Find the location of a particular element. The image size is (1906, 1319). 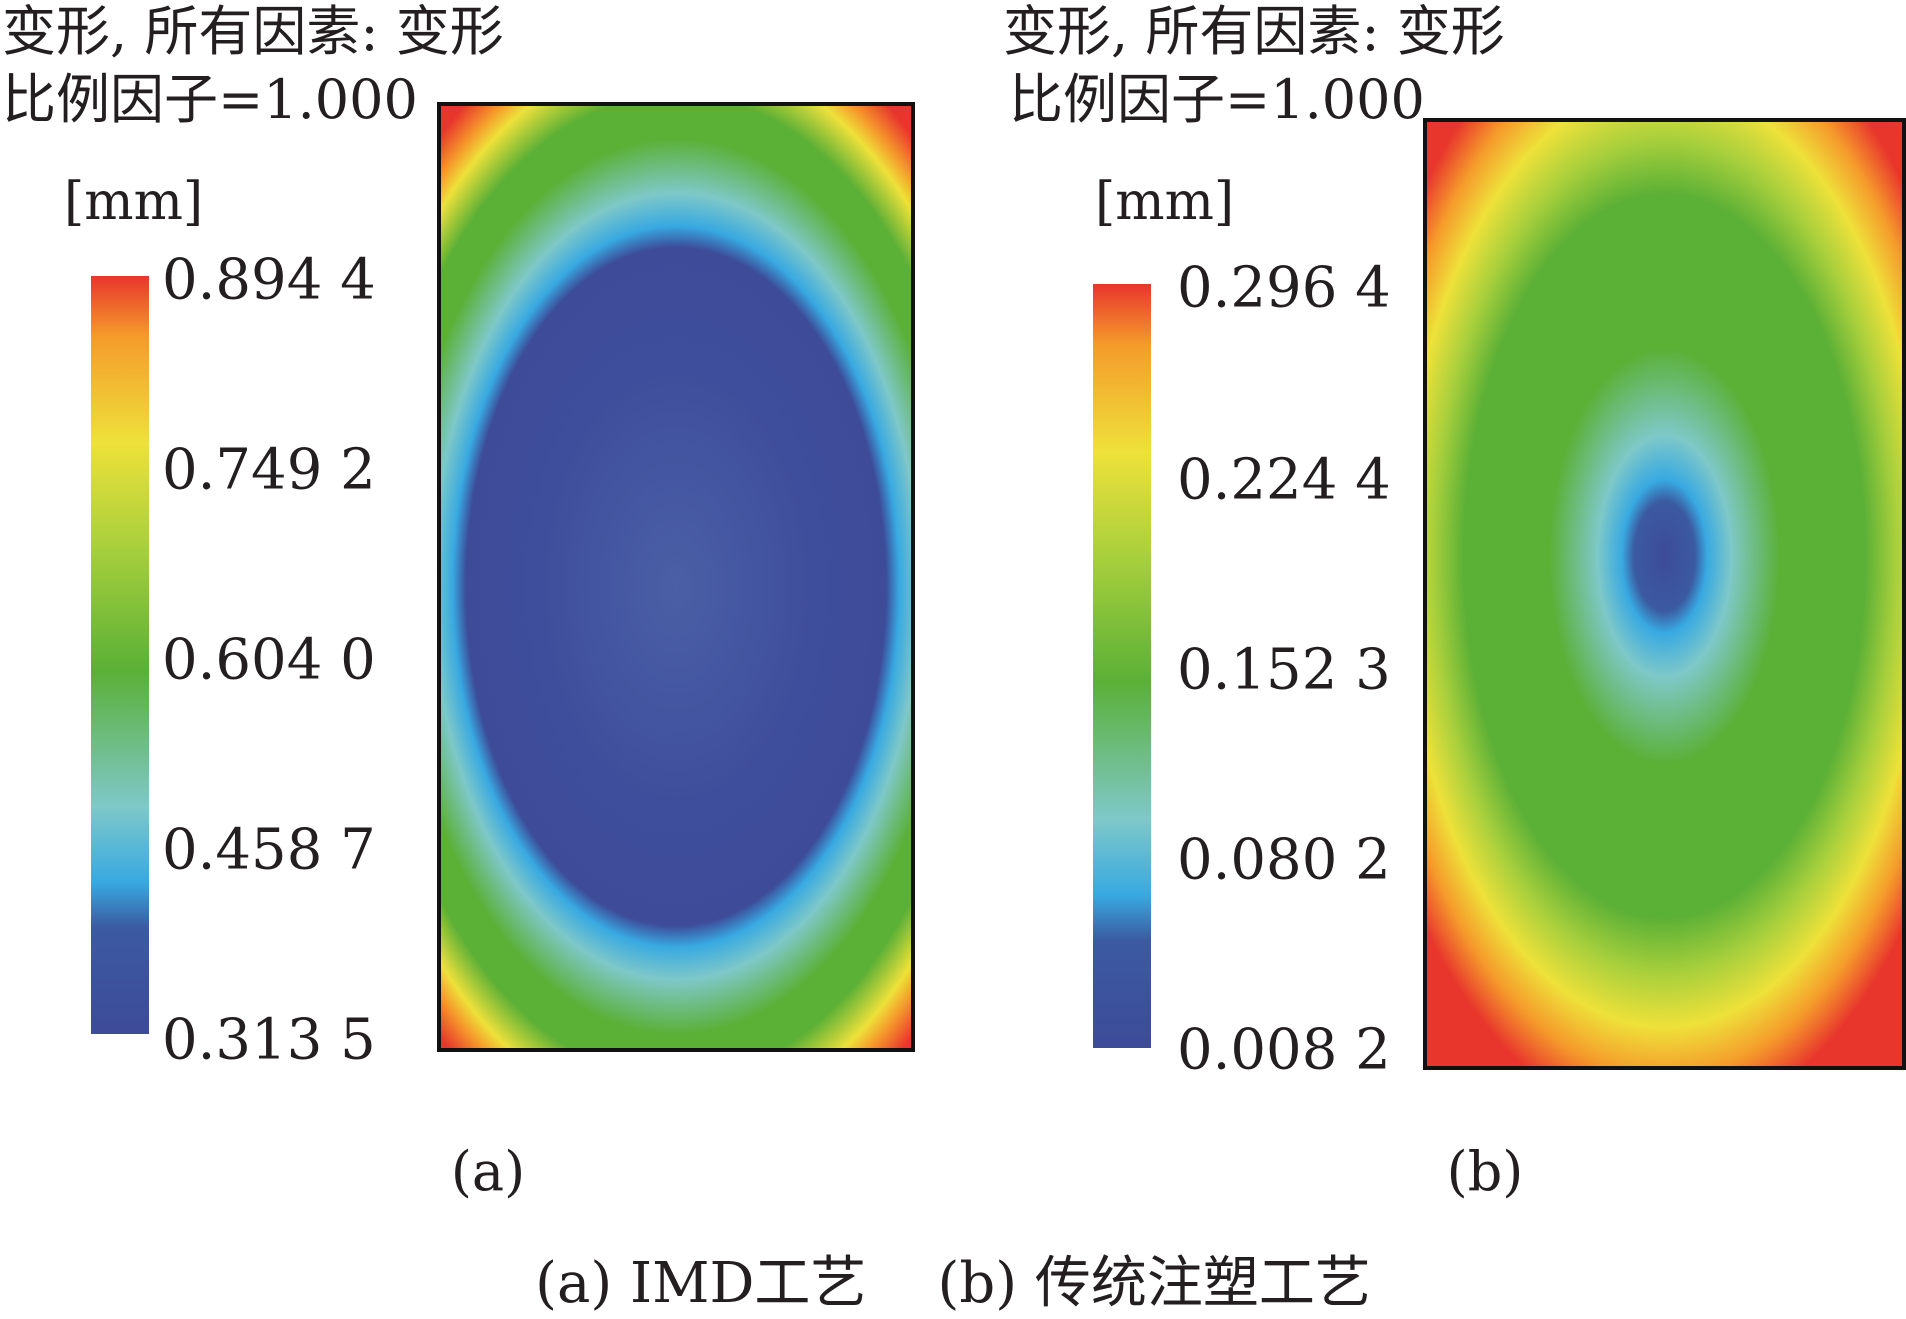

panel-label: (b) is located at coordinates (1485, 1171).